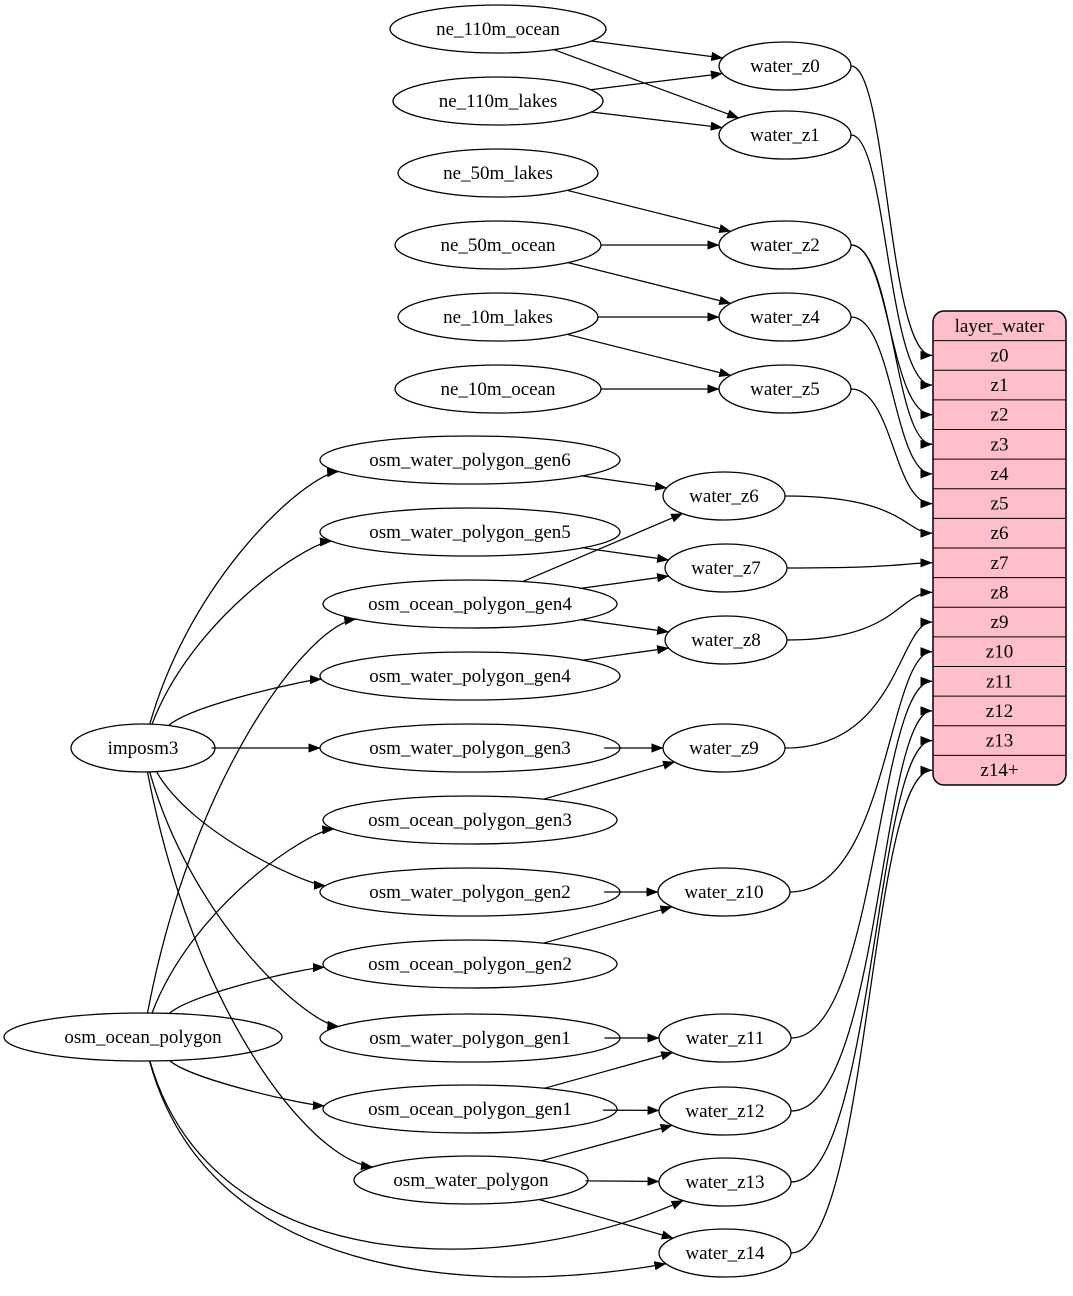  I want to click on edge-imposm3-osm_water_polygon_gen1, so click(244, 900).